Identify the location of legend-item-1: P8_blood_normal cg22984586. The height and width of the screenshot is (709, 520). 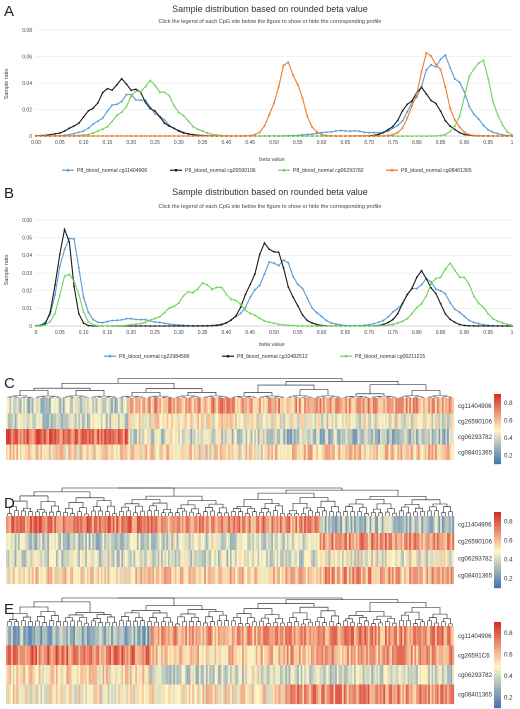
(147, 357).